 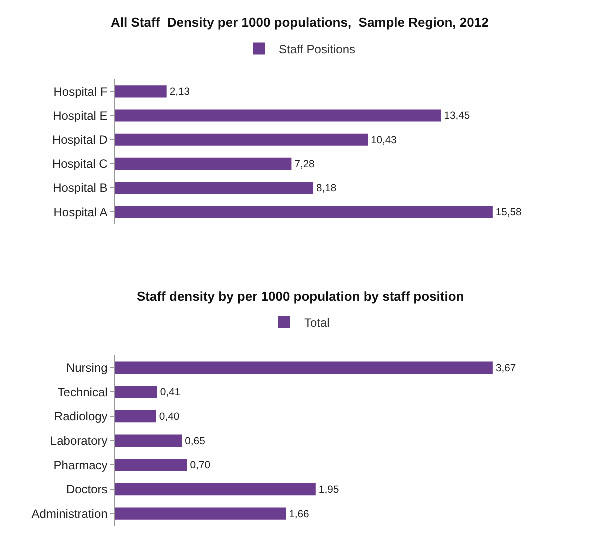 What do you see at coordinates (200, 466) in the screenshot?
I see `data-label: 0,70` at bounding box center [200, 466].